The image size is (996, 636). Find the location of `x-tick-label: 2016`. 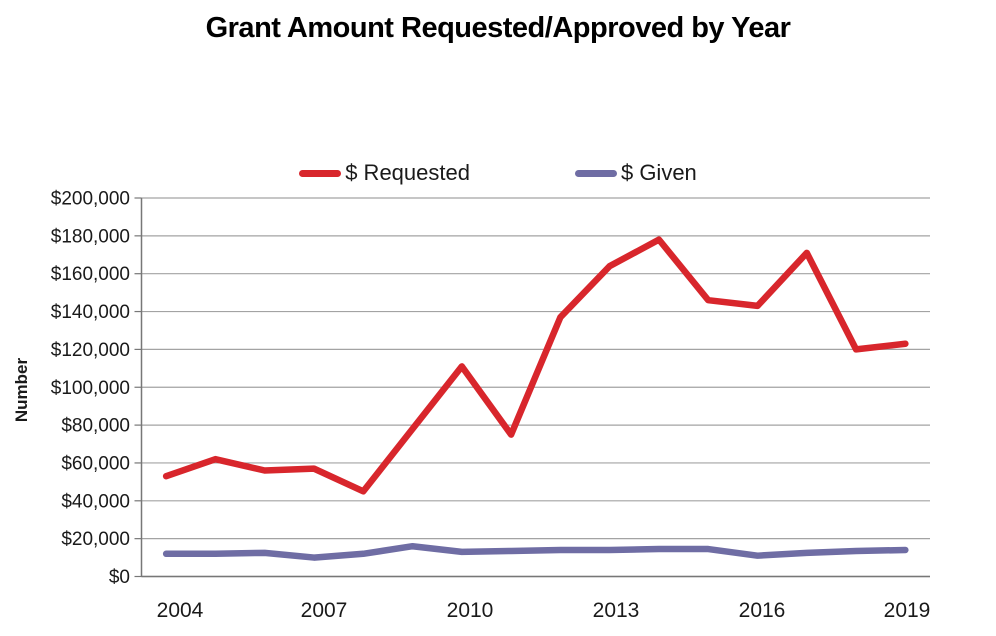

x-tick-label: 2016 is located at coordinates (762, 610).